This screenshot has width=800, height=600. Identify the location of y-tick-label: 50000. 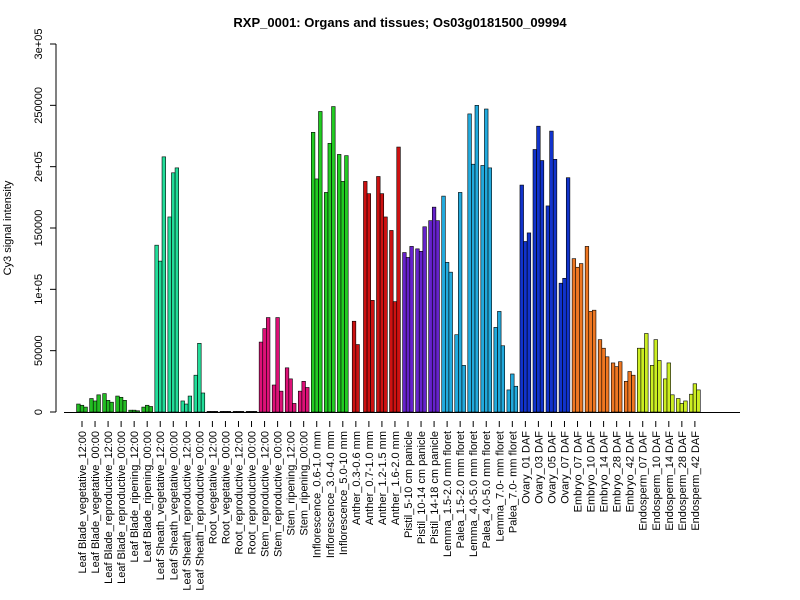
(39, 350).